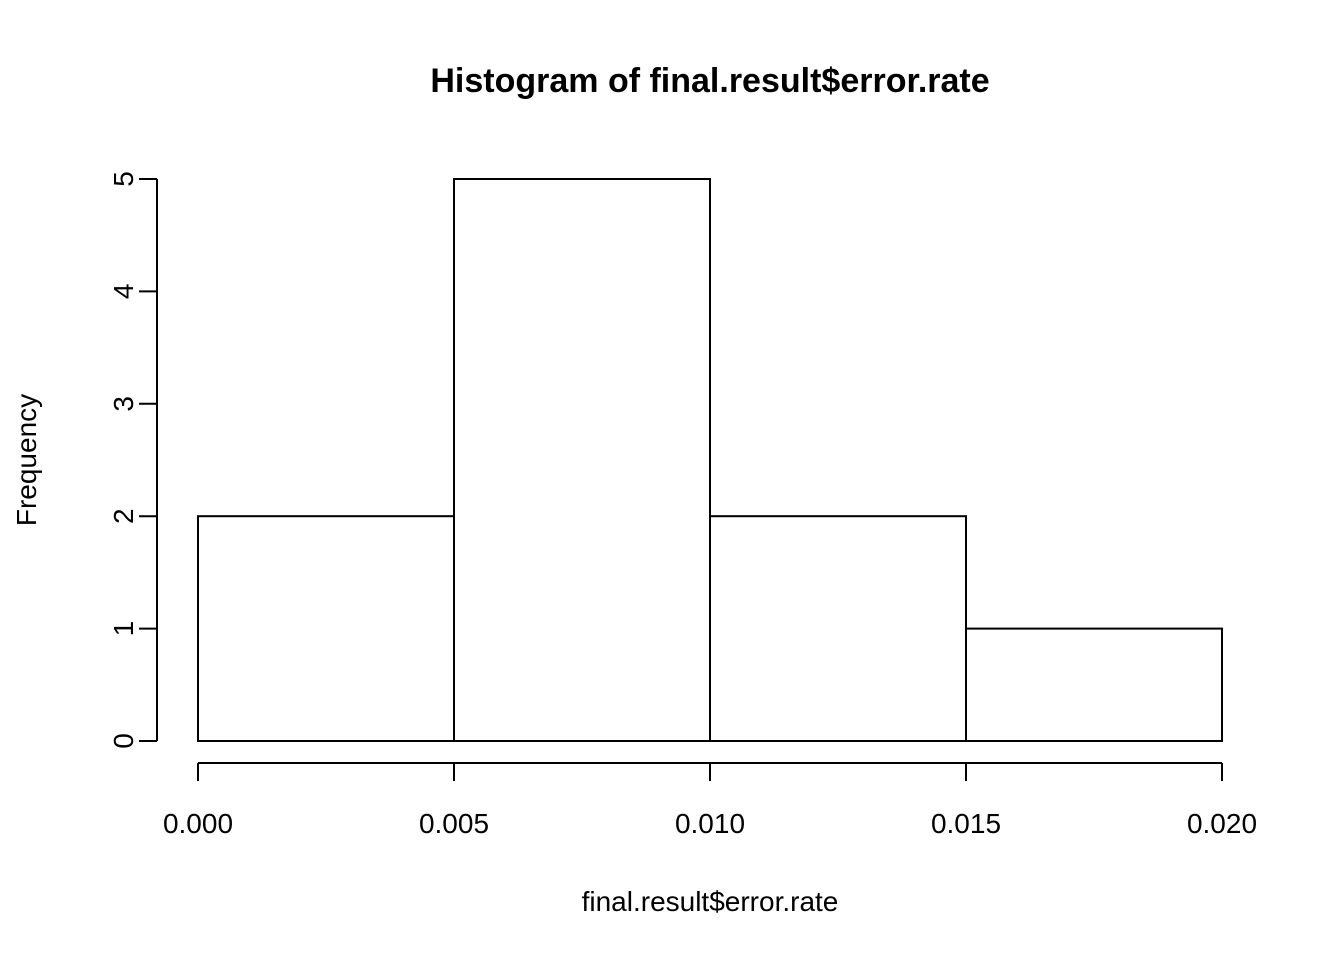  What do you see at coordinates (133, 460) in the screenshot?
I see `y-axis: 0 1 2 3 4 5` at bounding box center [133, 460].